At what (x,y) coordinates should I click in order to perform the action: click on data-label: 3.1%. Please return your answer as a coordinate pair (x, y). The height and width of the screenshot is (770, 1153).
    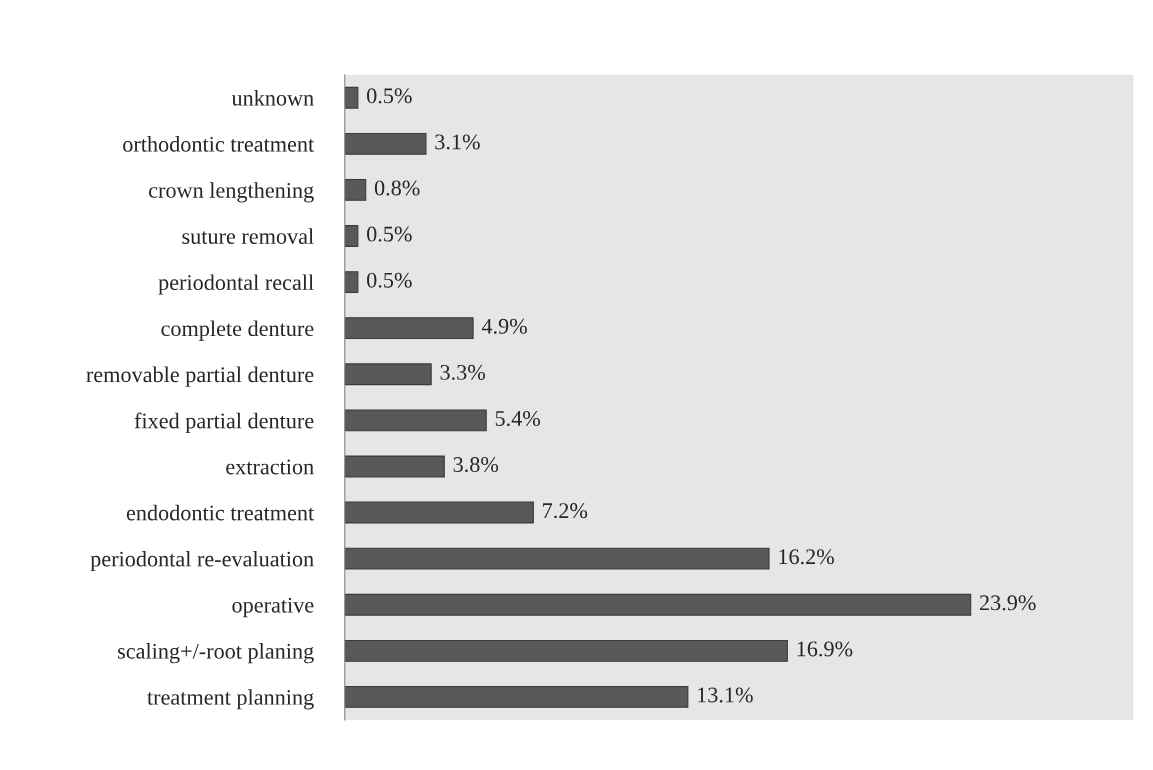
    Looking at the image, I should click on (457, 142).